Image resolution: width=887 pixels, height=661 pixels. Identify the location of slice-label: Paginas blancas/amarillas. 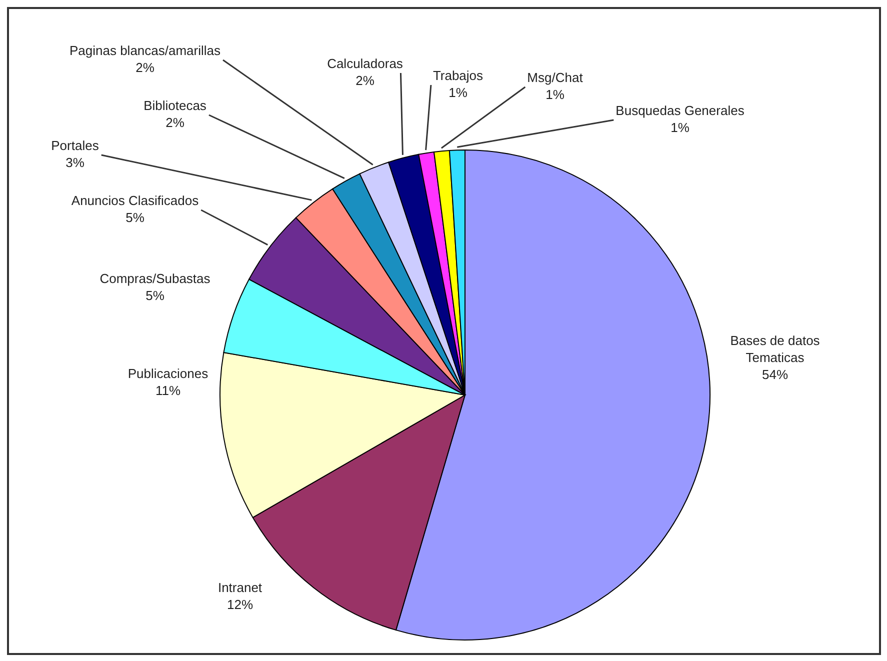
(145, 50).